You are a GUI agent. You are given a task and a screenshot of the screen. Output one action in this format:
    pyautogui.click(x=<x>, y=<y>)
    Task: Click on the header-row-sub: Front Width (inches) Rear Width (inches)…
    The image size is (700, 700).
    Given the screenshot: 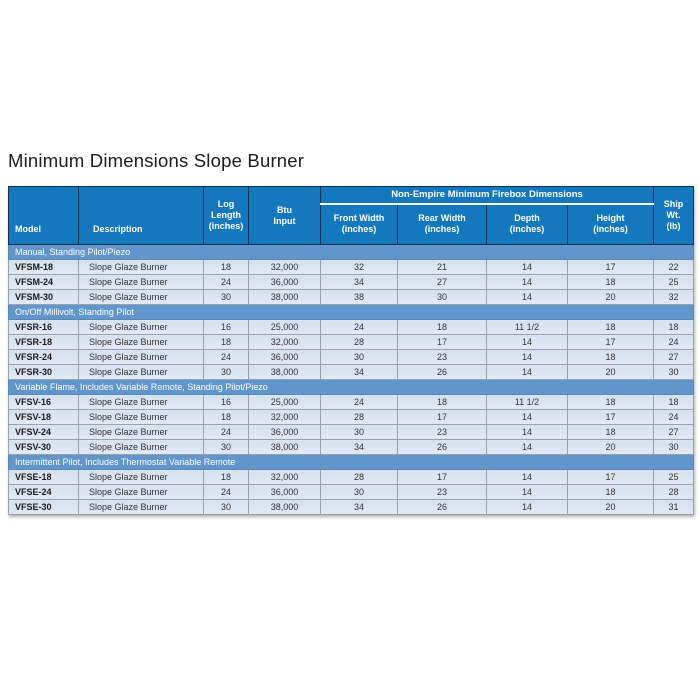 What is the action you would take?
    pyautogui.click(x=351, y=224)
    